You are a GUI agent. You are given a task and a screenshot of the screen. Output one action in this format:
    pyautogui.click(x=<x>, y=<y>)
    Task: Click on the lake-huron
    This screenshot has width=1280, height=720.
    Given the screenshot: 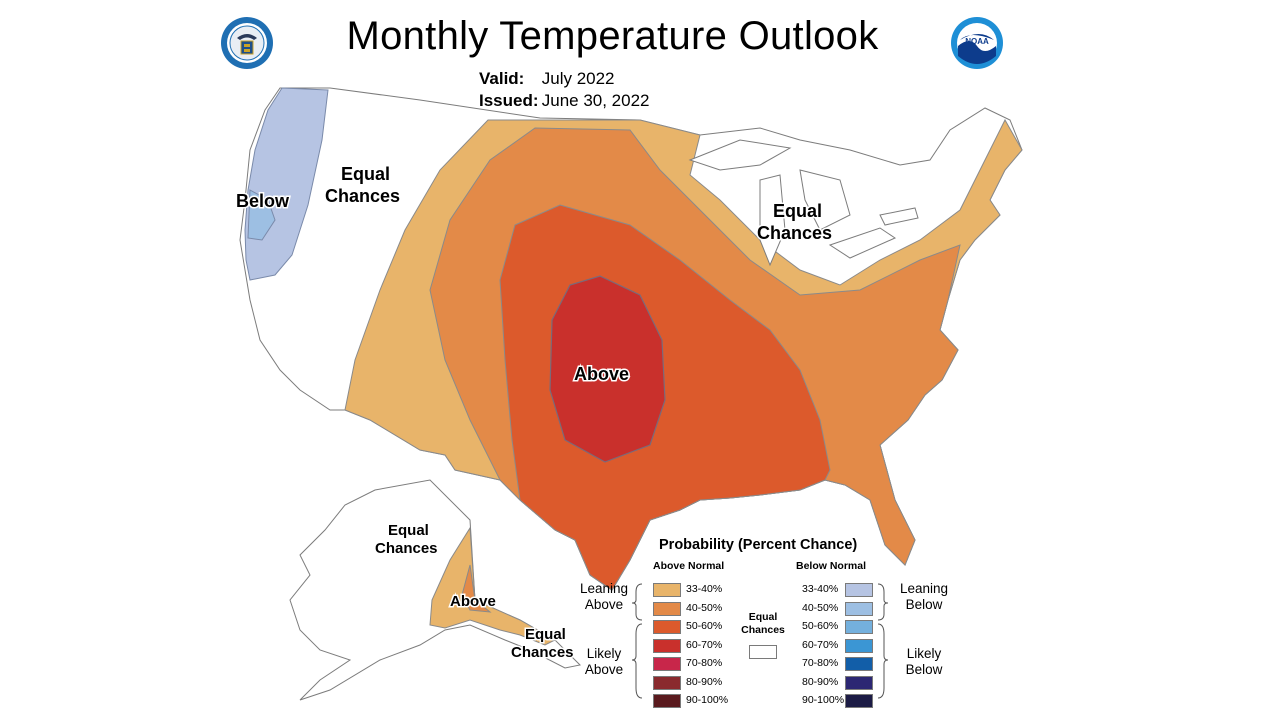 What is the action you would take?
    pyautogui.click(x=825, y=200)
    